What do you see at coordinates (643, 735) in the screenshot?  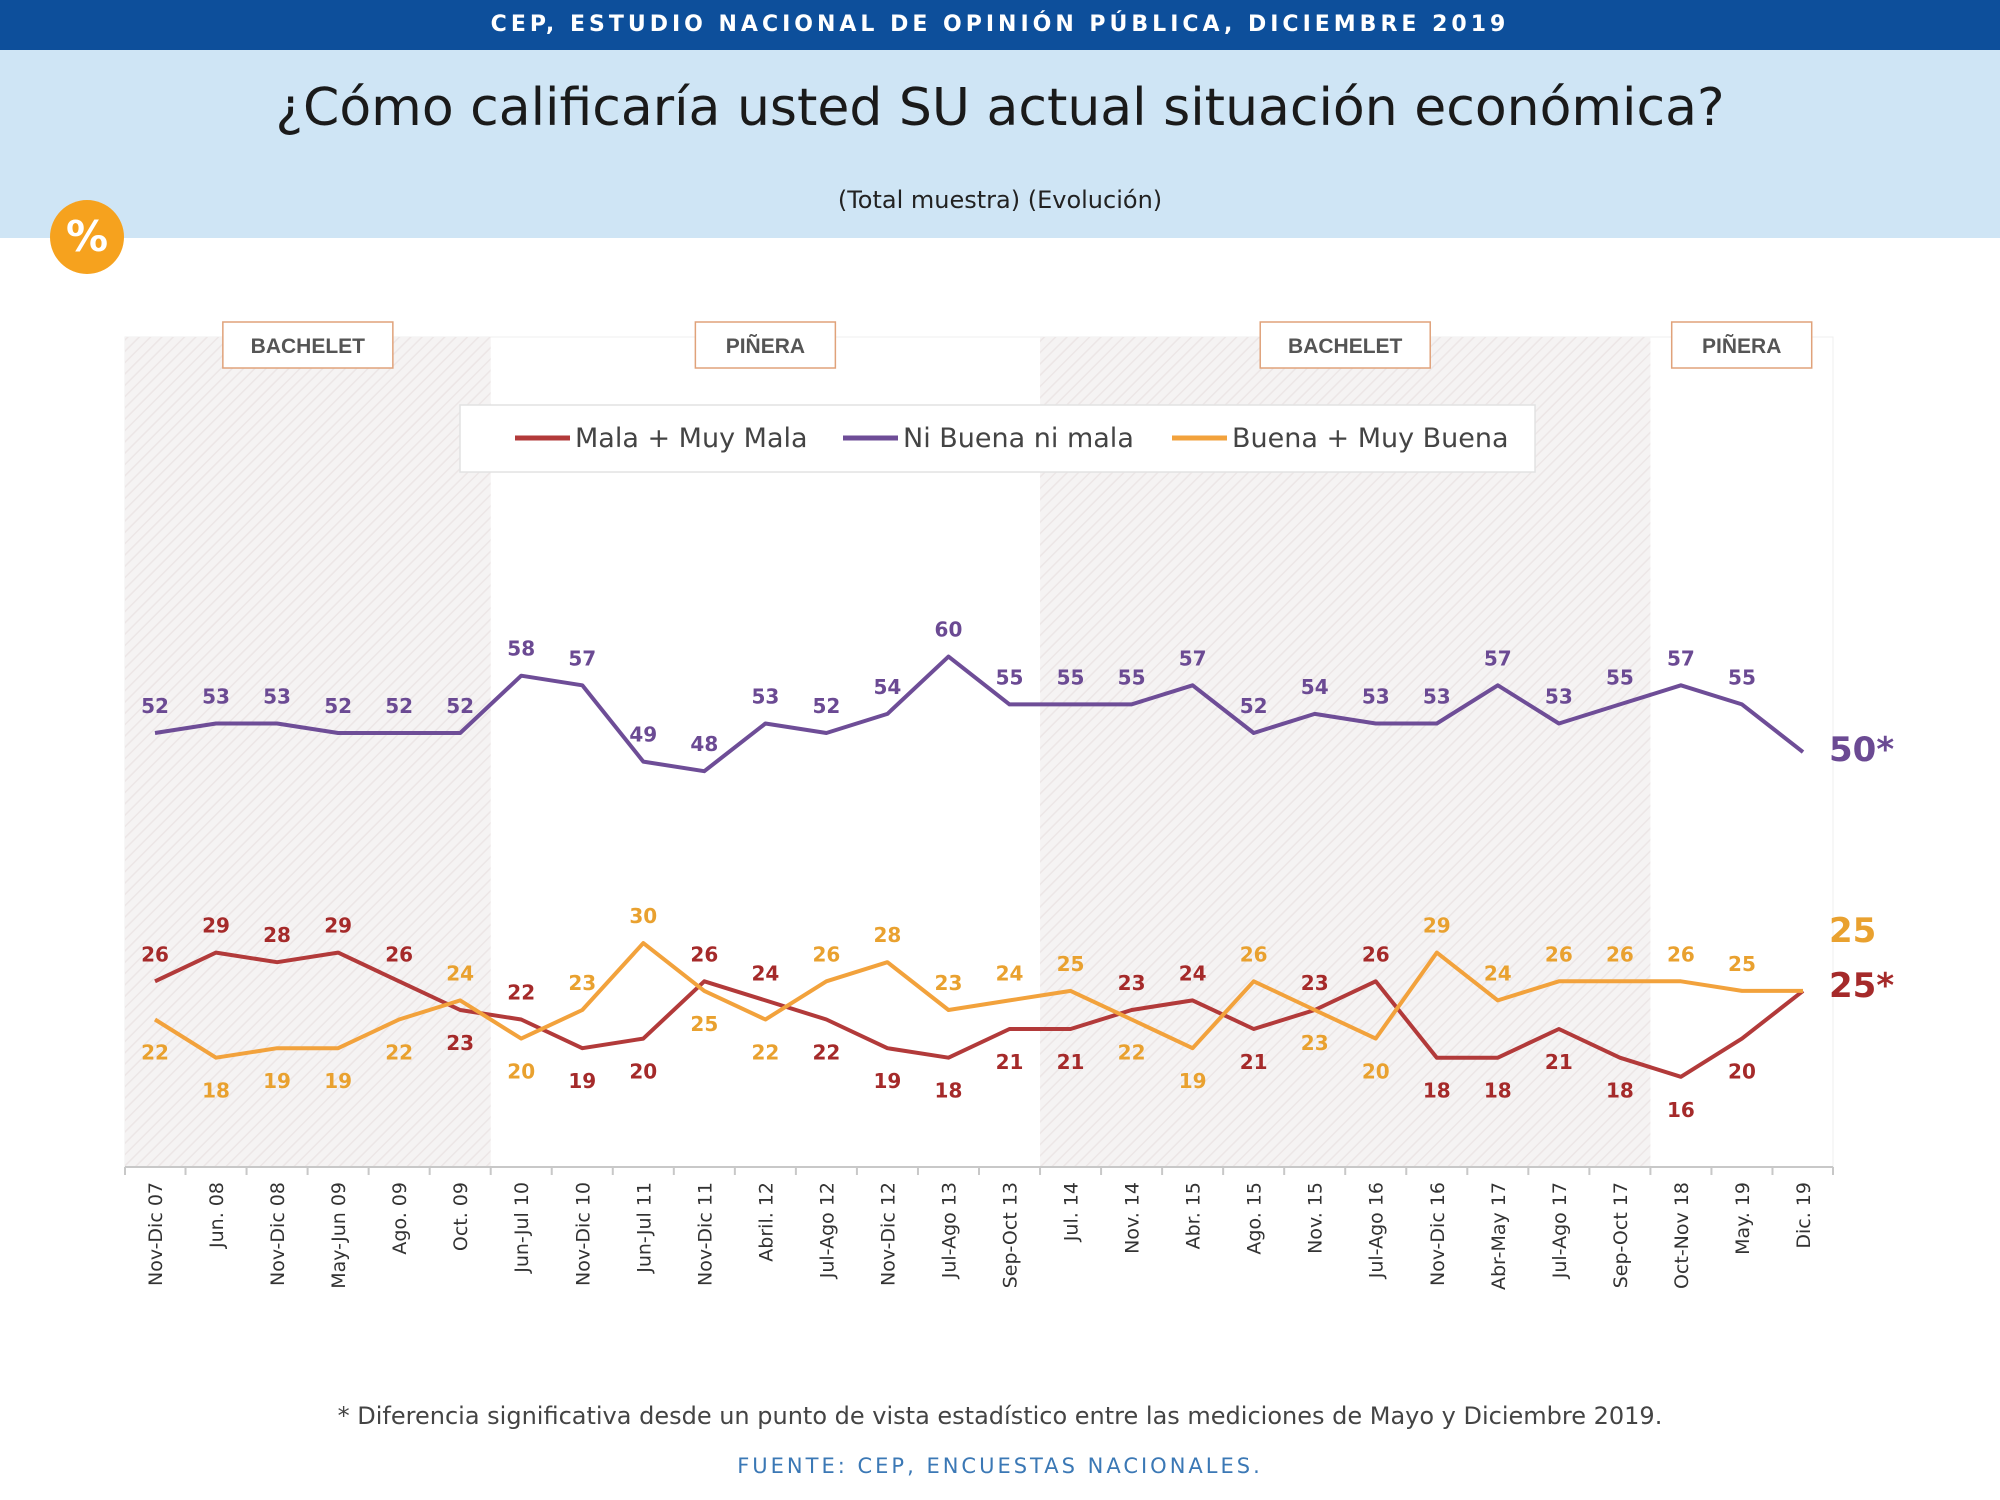 I see `data-label: 49` at bounding box center [643, 735].